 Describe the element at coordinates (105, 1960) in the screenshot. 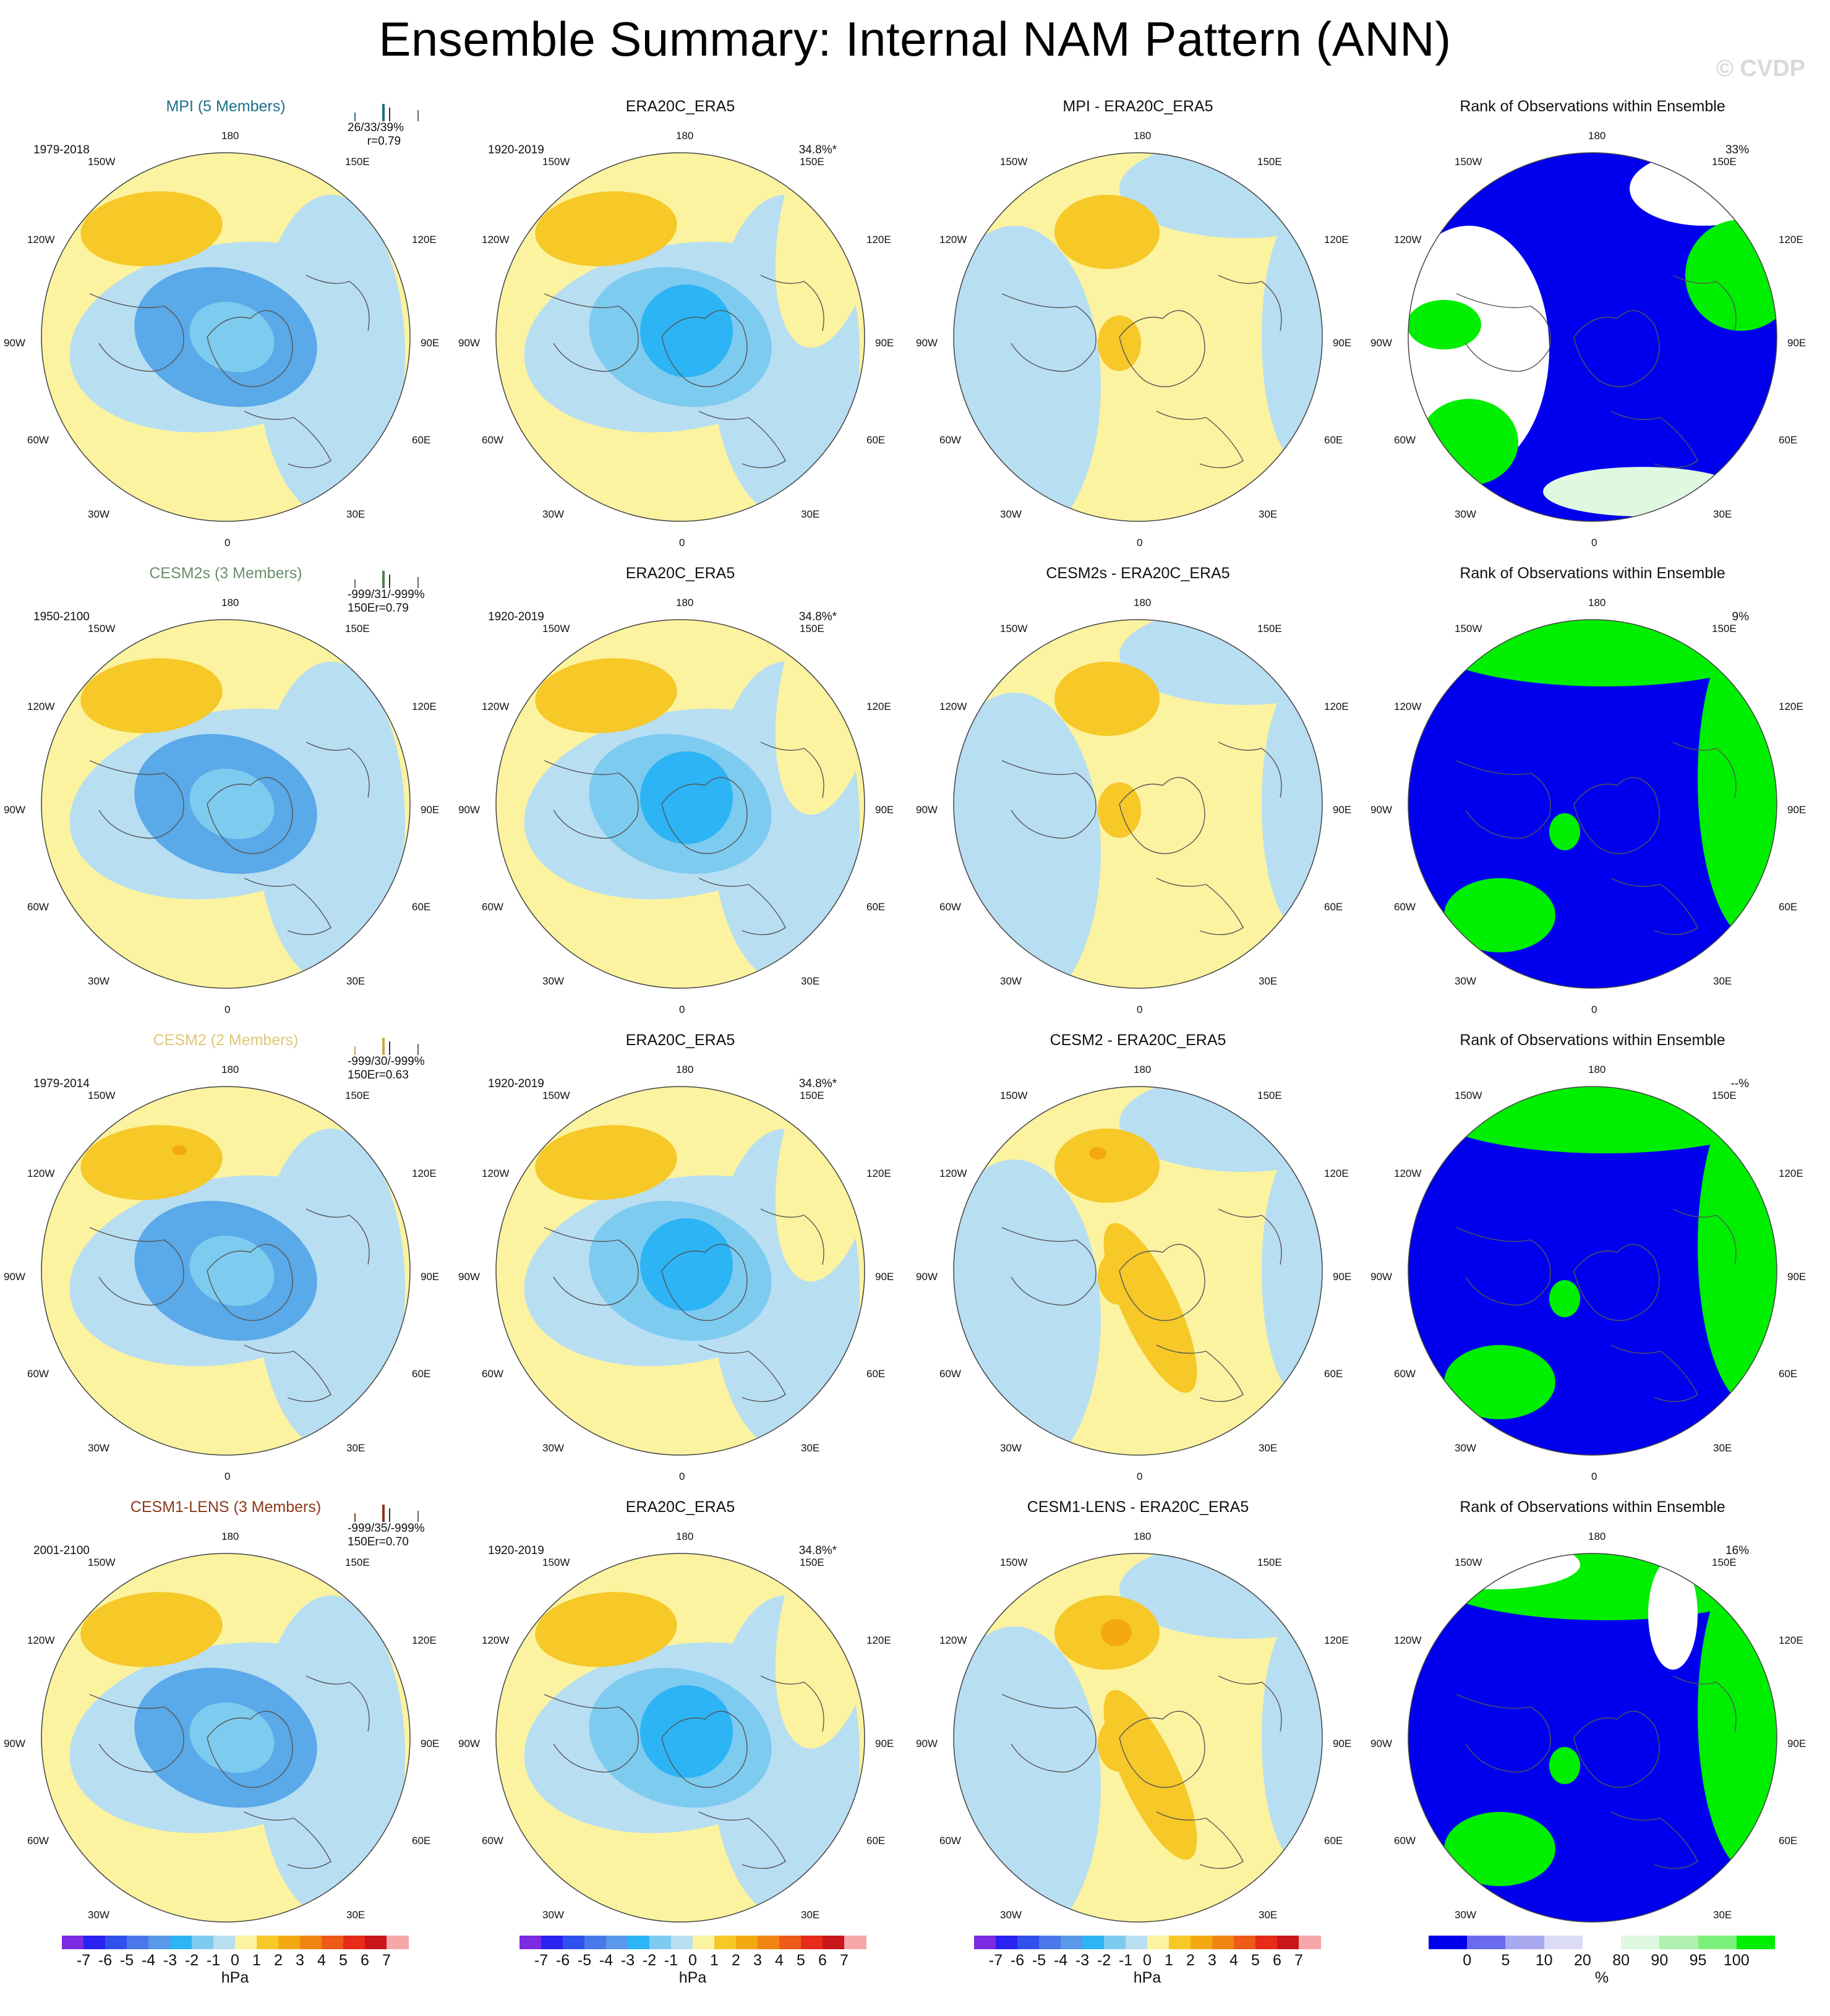

I see `colorbar-tick-label: -6` at that location.